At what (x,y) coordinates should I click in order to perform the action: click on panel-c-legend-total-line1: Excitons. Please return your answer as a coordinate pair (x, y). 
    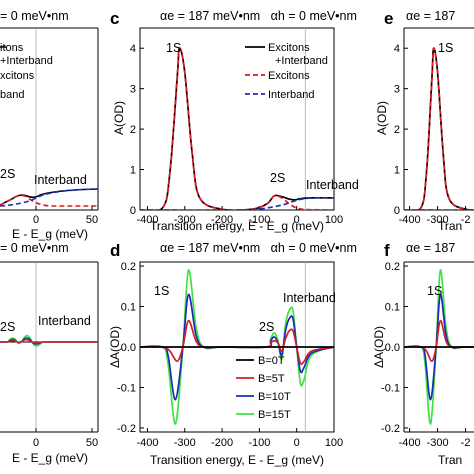
    Looking at the image, I should click on (289, 48).